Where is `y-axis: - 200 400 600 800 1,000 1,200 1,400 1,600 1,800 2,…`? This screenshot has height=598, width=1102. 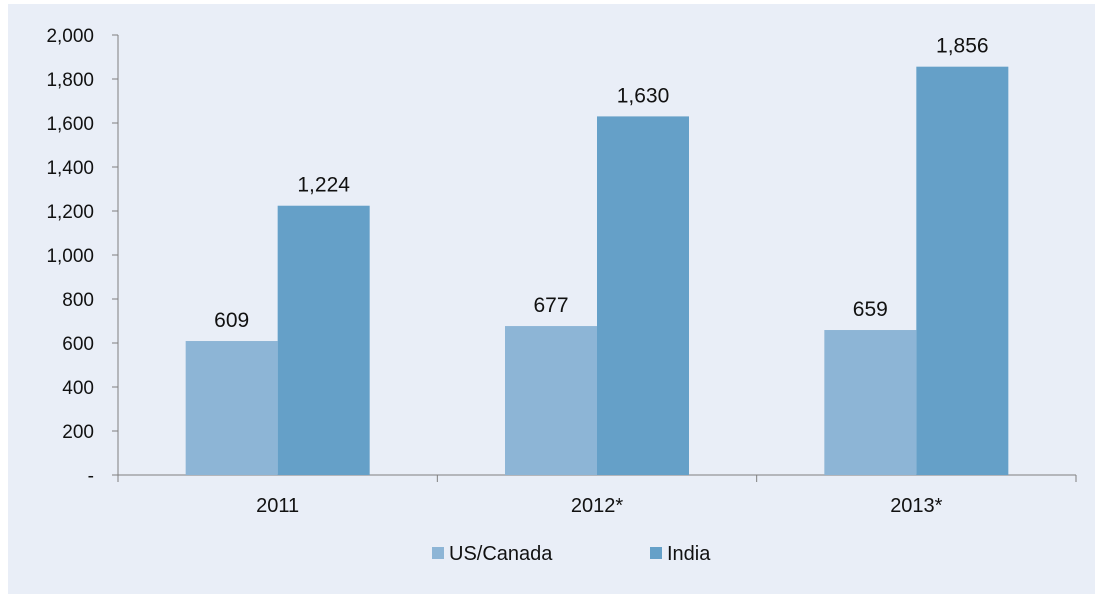
y-axis: - 200 400 600 800 1,000 1,200 1,400 1,600 1,800 2,… is located at coordinates (82, 256).